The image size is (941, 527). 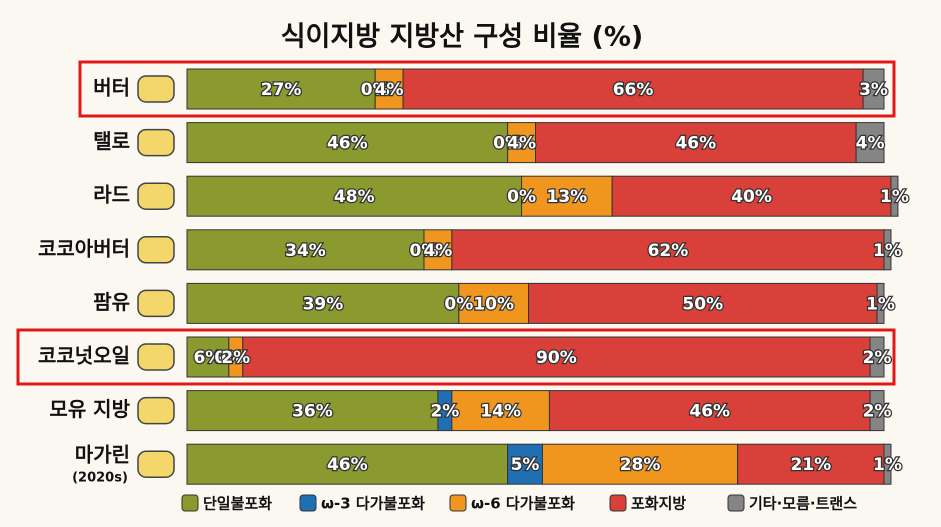 I want to click on legend-label: 기타·모름·트랜스, so click(x=803, y=504).